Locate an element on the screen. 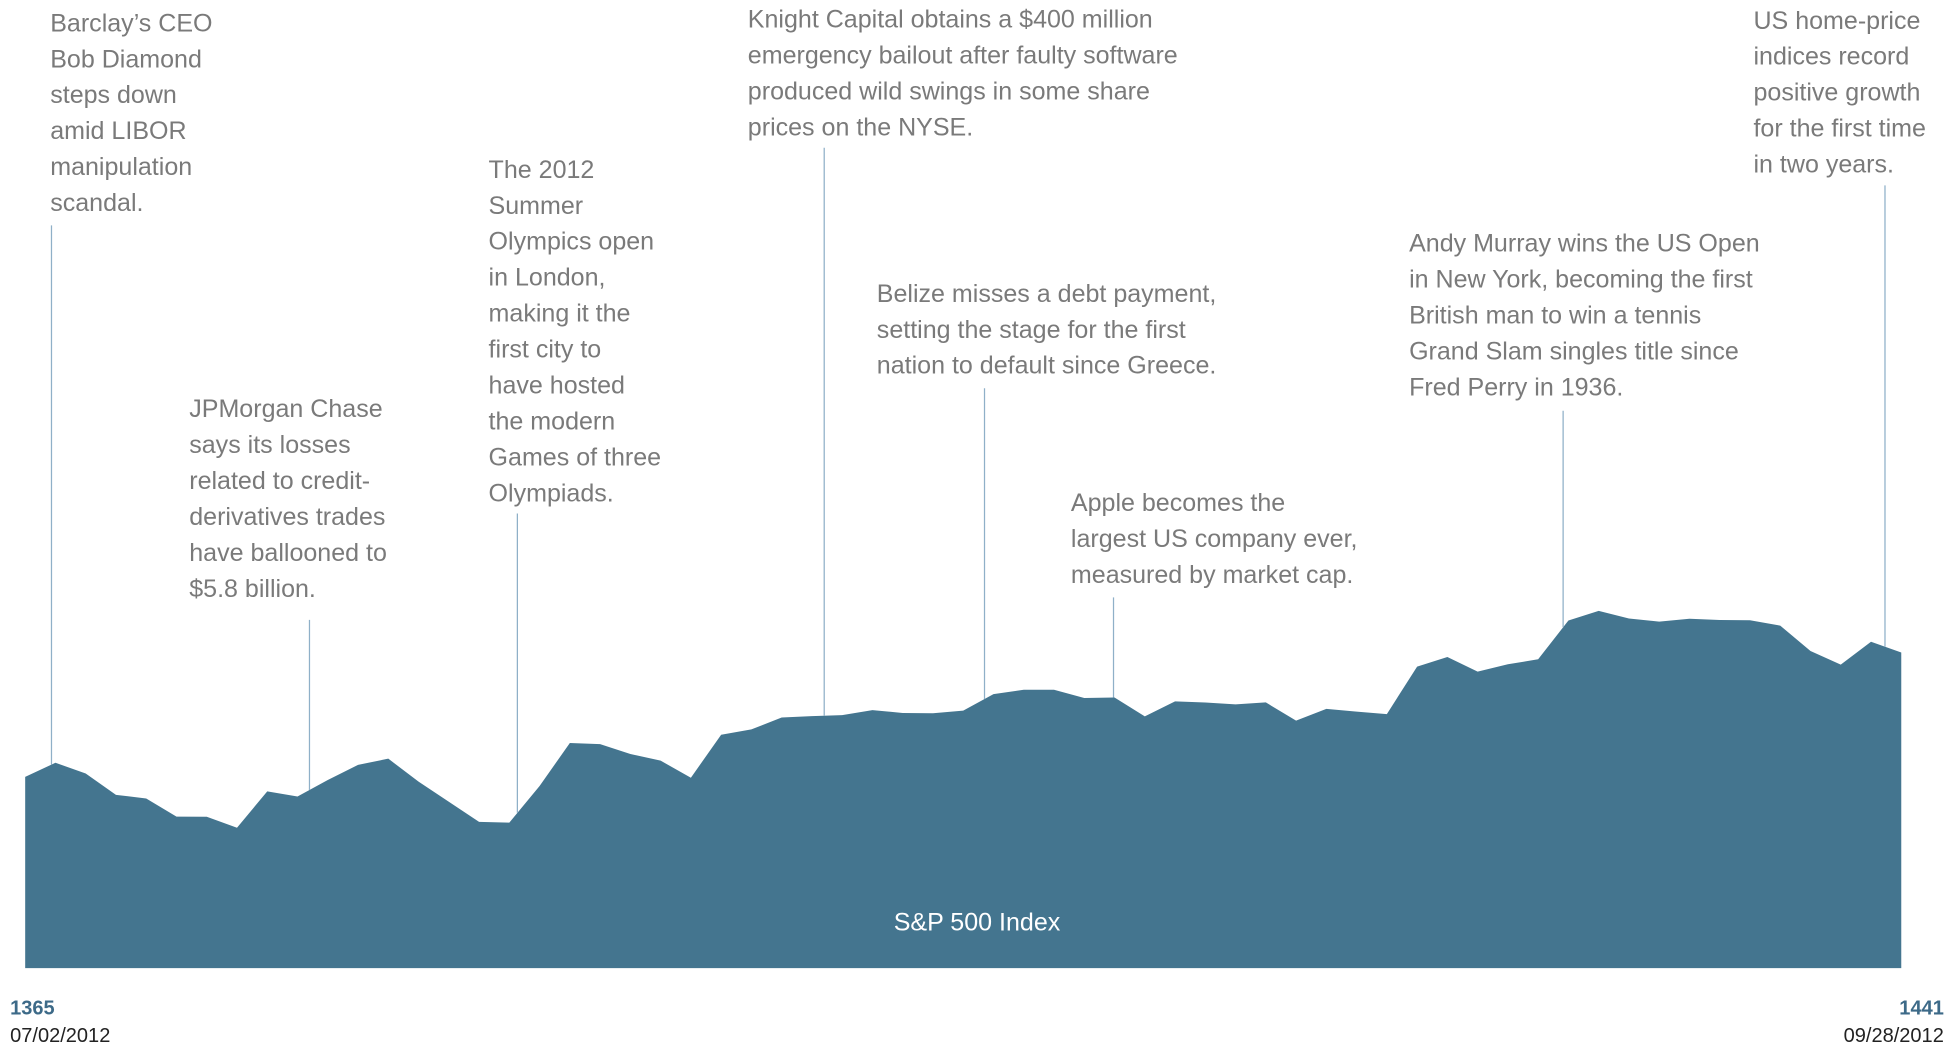  annotation-line: US home-price is located at coordinates (1836, 21).